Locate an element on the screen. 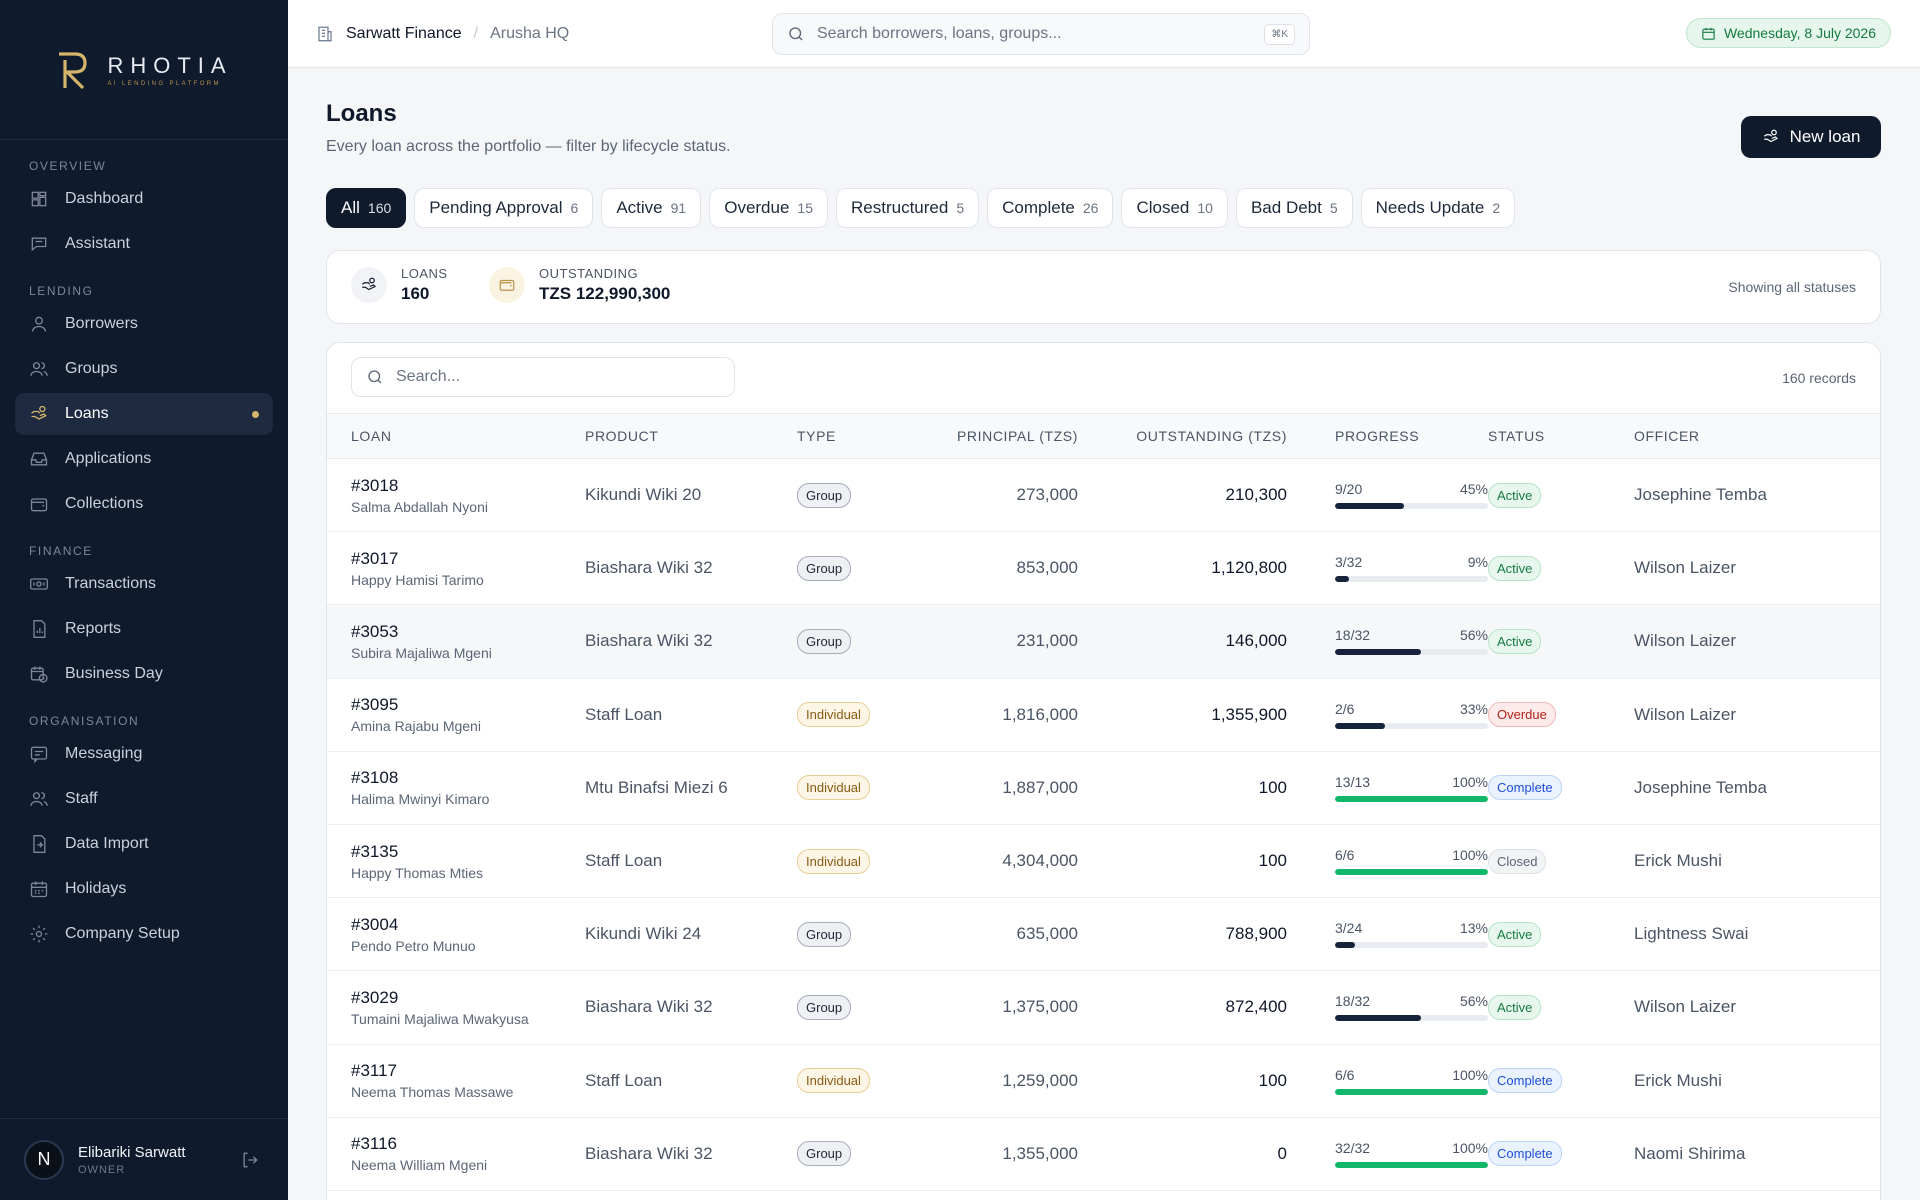 The height and width of the screenshot is (1200, 1920). status-badge: Complete is located at coordinates (1525, 1154).